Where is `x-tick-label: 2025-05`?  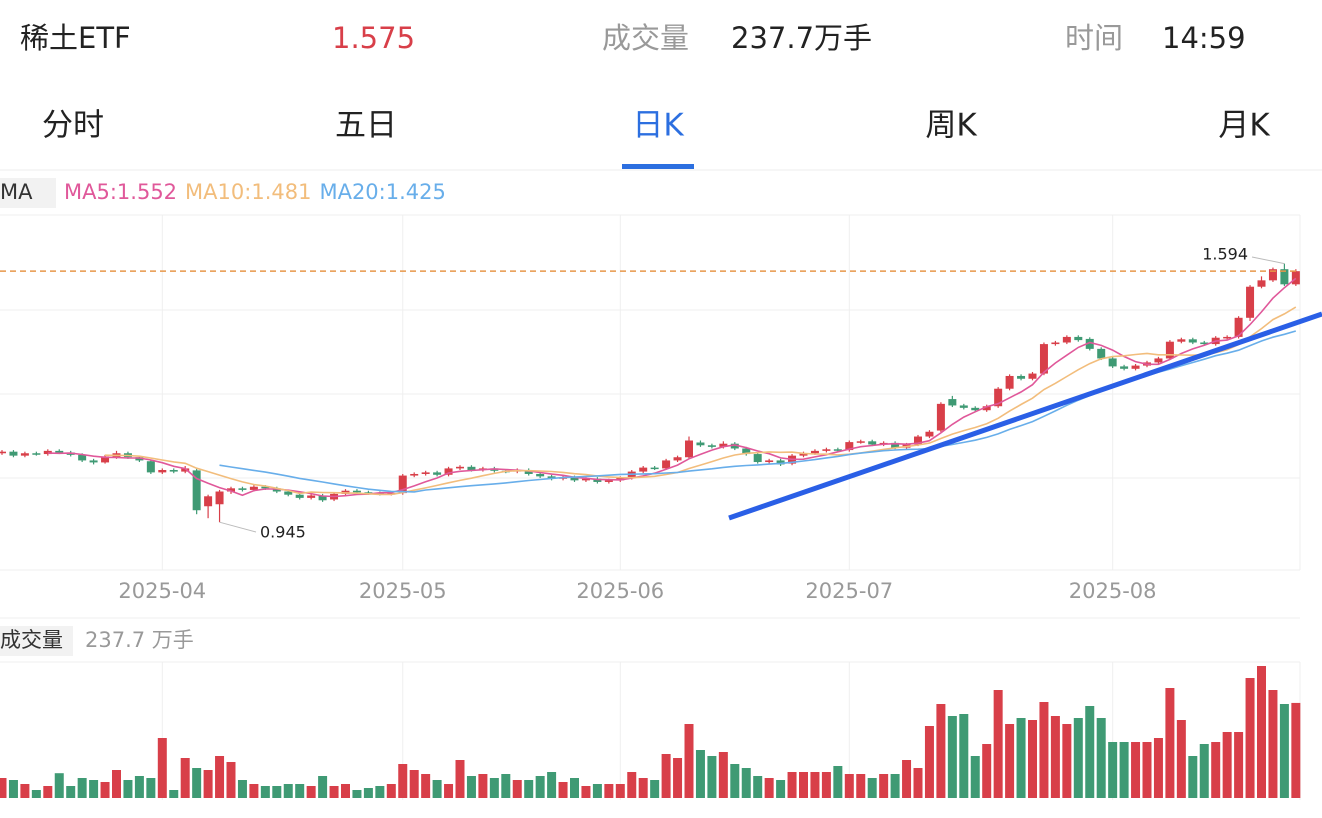 x-tick-label: 2025-05 is located at coordinates (403, 591).